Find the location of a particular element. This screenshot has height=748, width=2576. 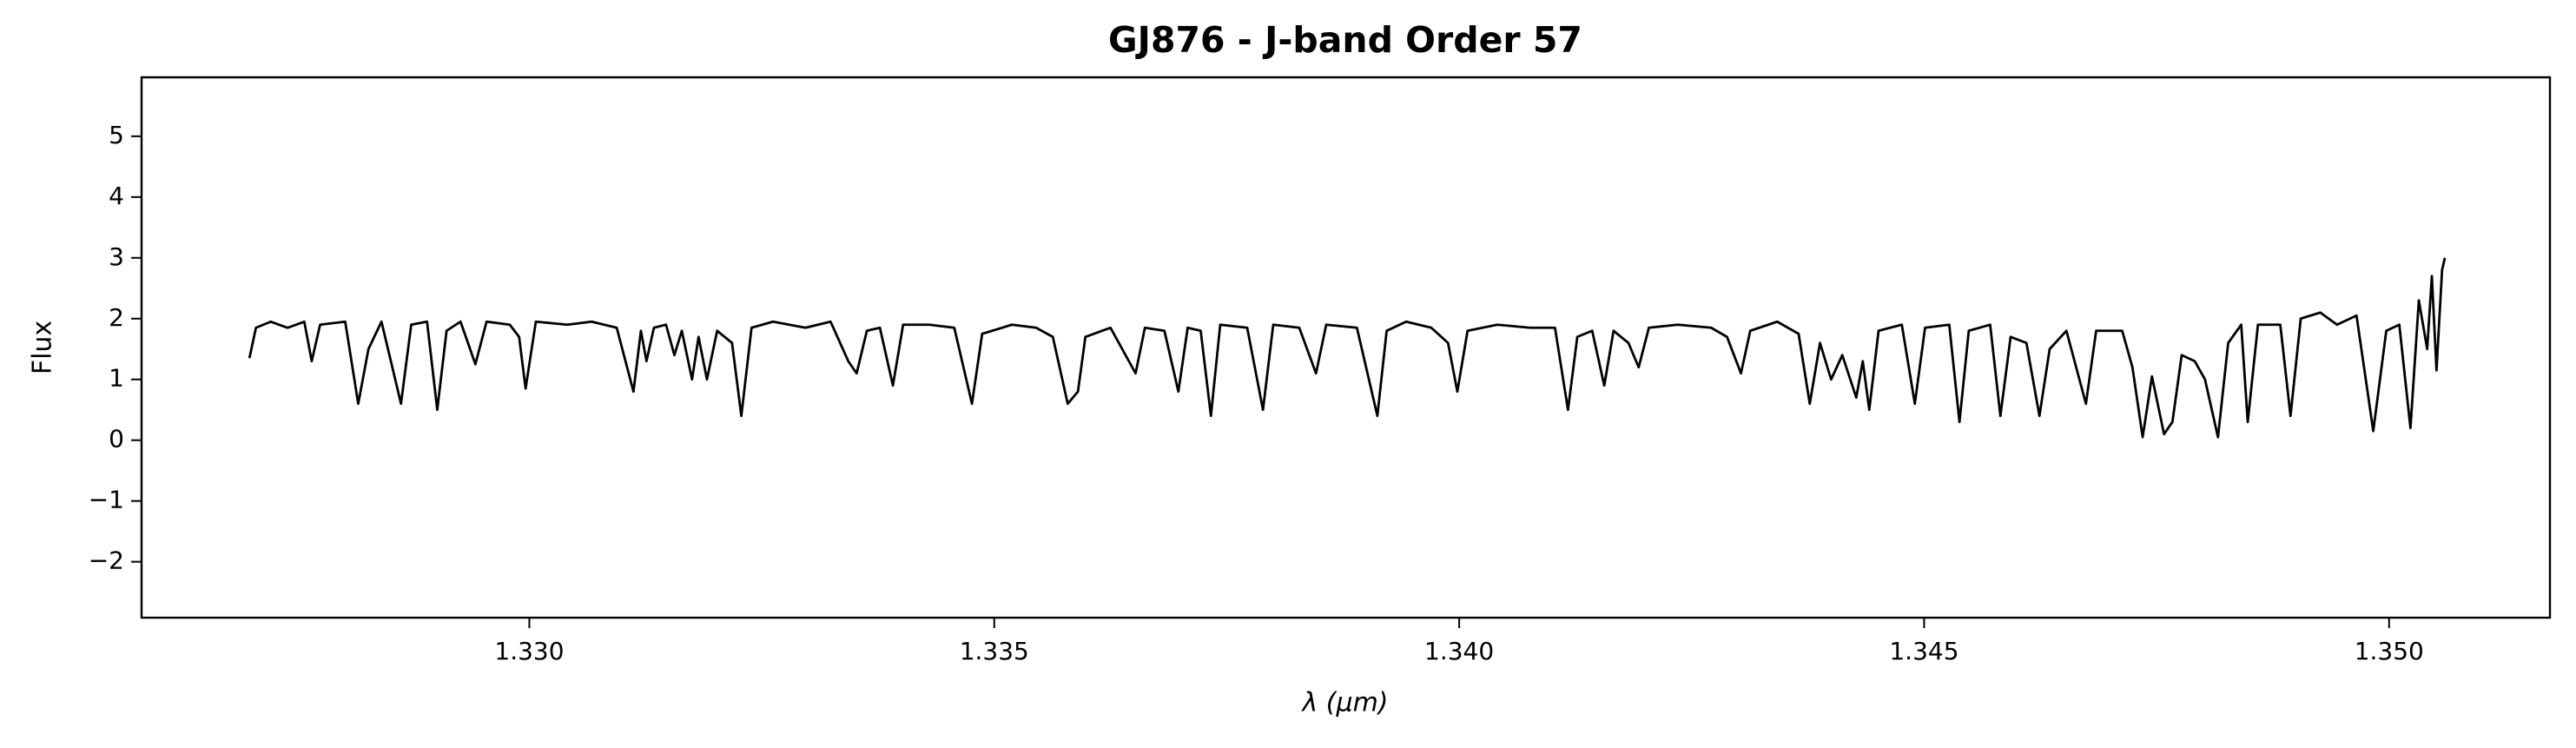

x-axis-label: λ (μm) is located at coordinates (1344, 703).